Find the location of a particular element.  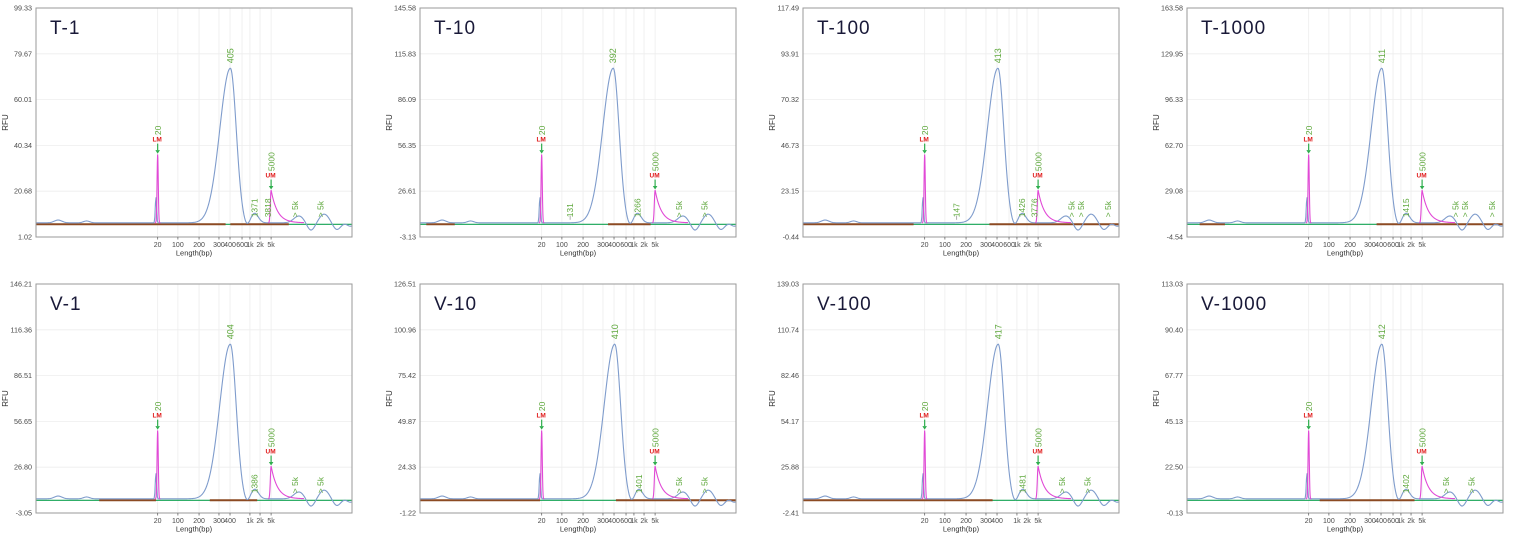

y-tick-label: 26.80 is located at coordinates (23, 467).